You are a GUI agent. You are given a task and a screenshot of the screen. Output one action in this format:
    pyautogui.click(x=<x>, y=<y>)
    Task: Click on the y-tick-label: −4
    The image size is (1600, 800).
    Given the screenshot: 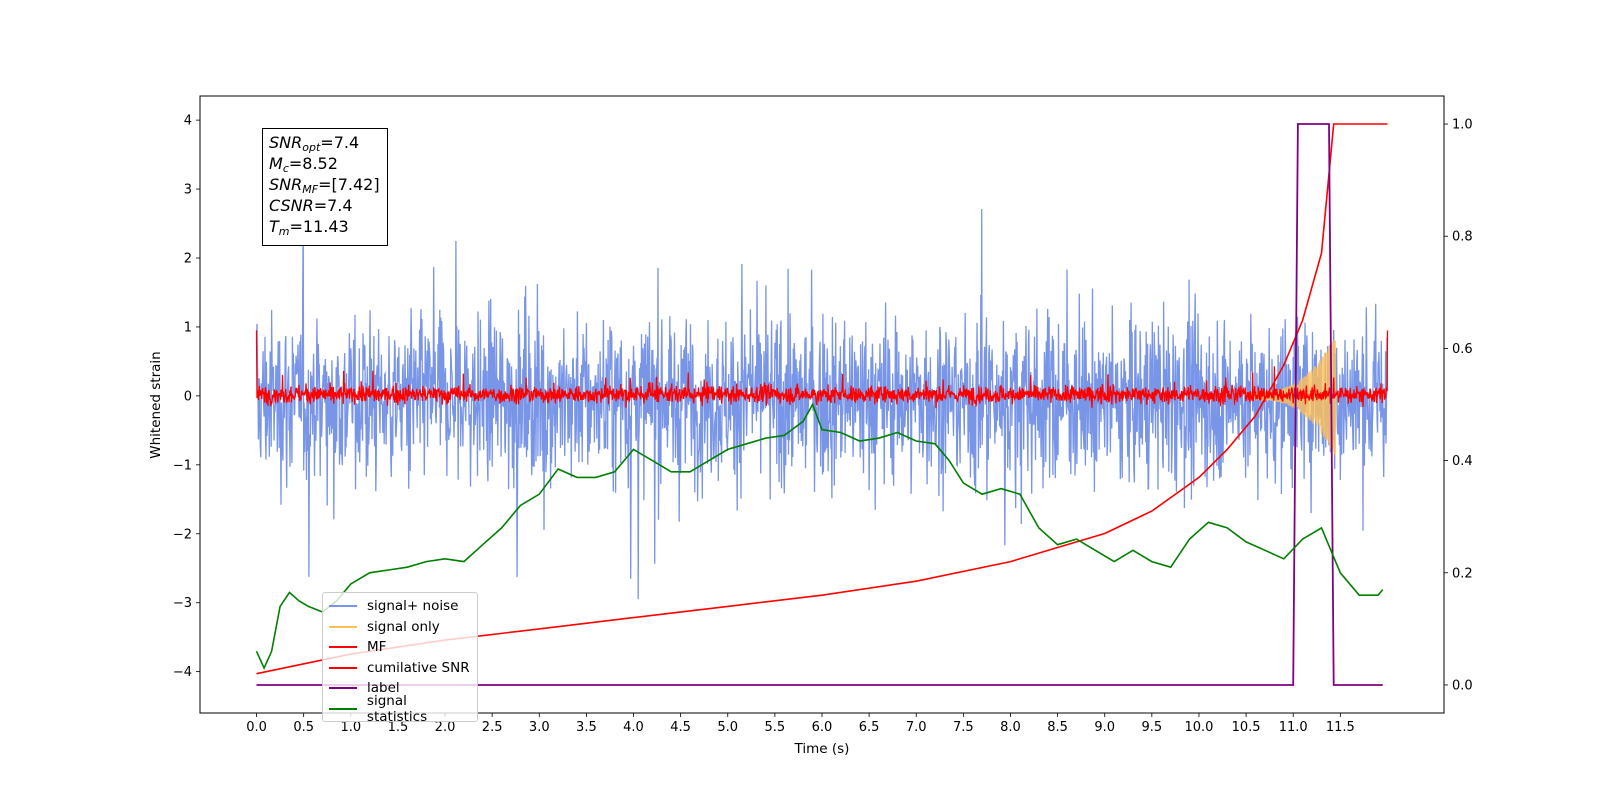 What is the action you would take?
    pyautogui.click(x=182, y=672)
    